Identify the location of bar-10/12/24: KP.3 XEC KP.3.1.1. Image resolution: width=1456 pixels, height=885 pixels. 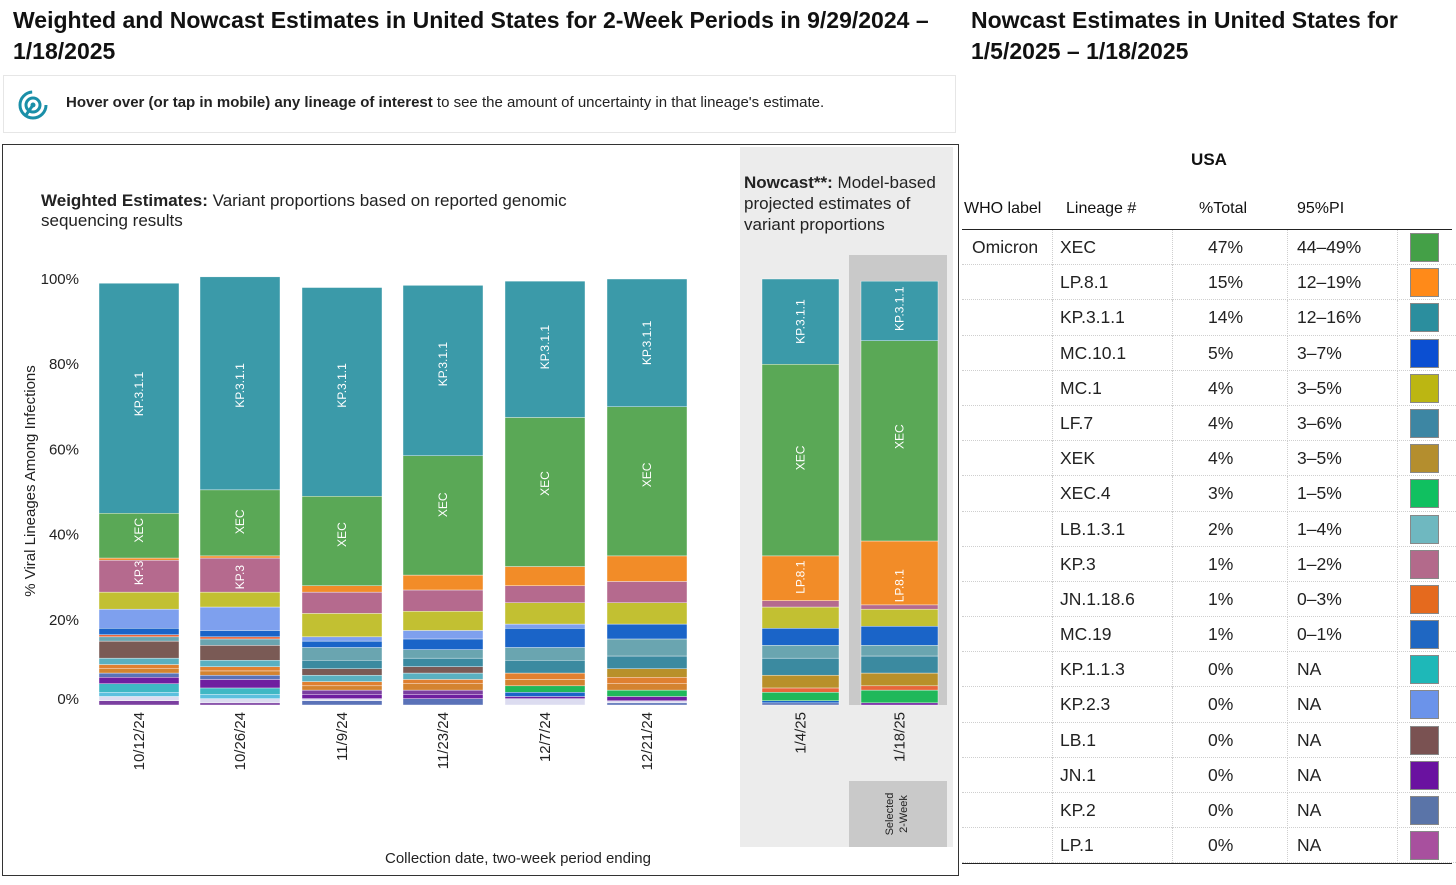
(139, 494).